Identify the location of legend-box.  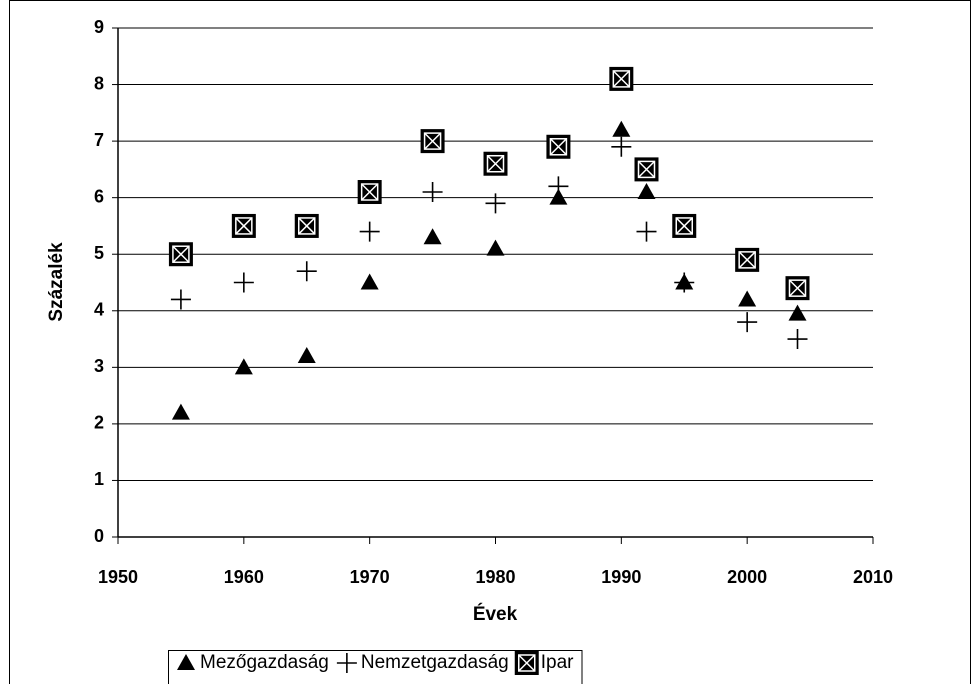
(375, 667).